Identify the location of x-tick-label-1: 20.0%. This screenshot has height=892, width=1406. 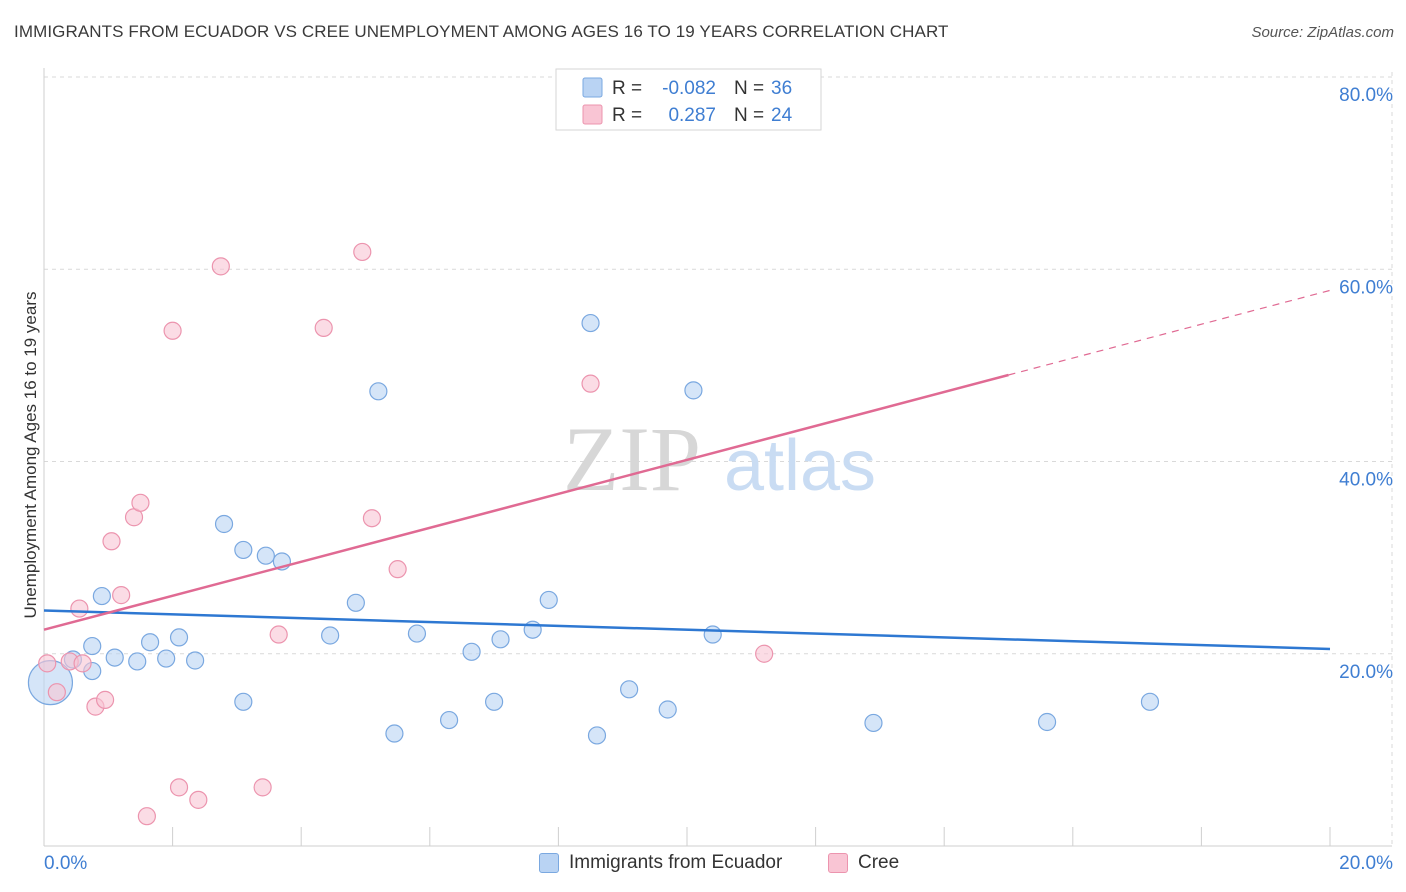
(1366, 863).